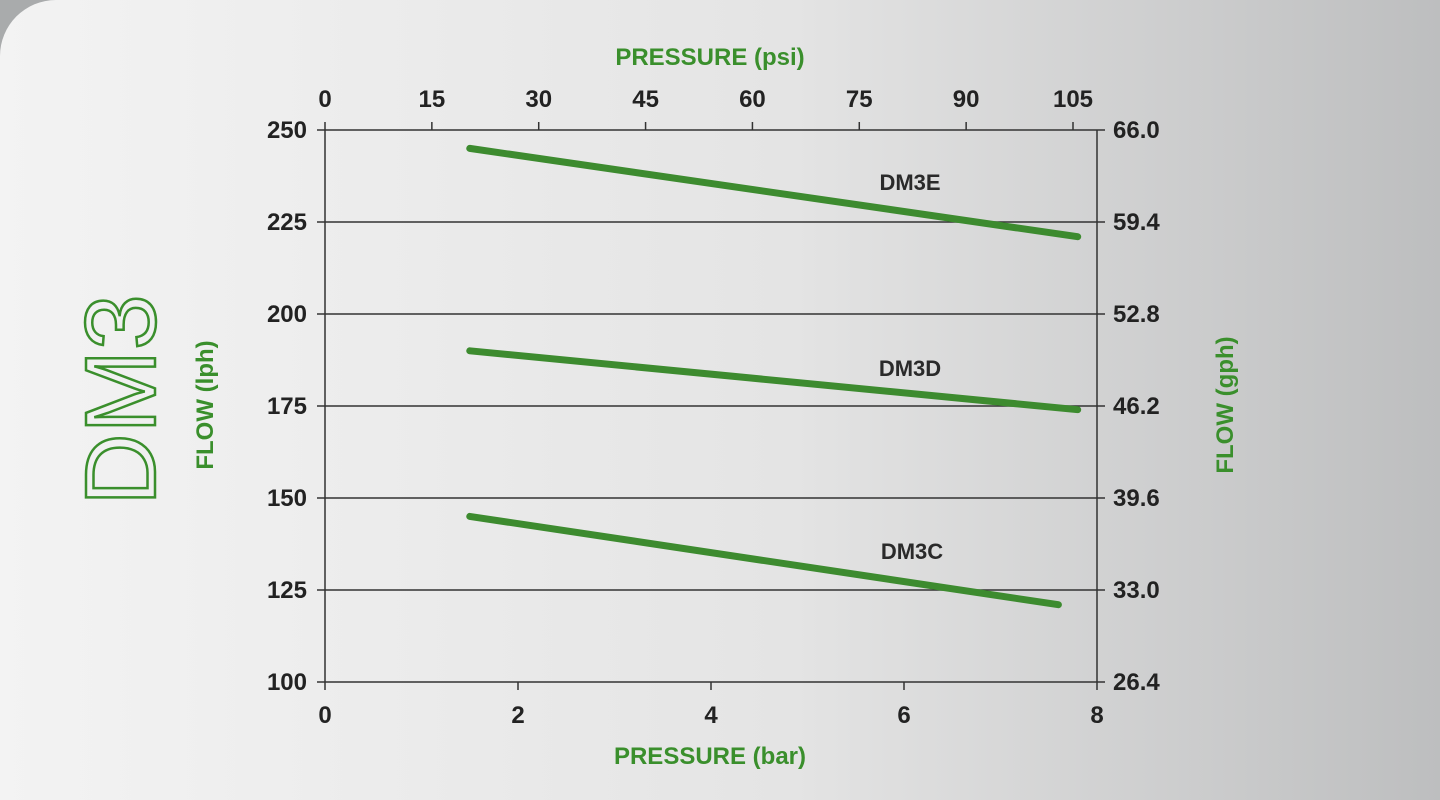 The width and height of the screenshot is (1440, 800). Describe the element at coordinates (517, 715) in the screenshot. I see `x-bottom-tick-label: 2` at that location.